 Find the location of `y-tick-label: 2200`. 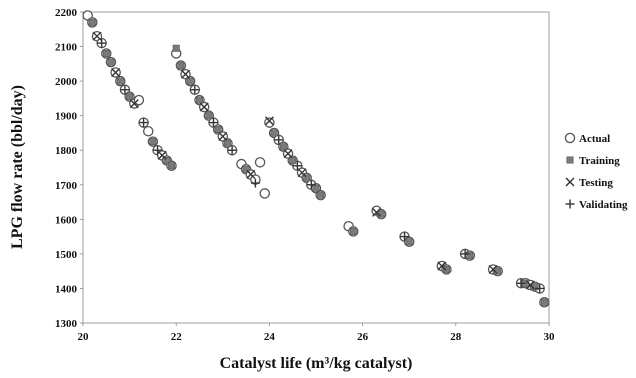

y-tick-label: 2200 is located at coordinates (66, 13).